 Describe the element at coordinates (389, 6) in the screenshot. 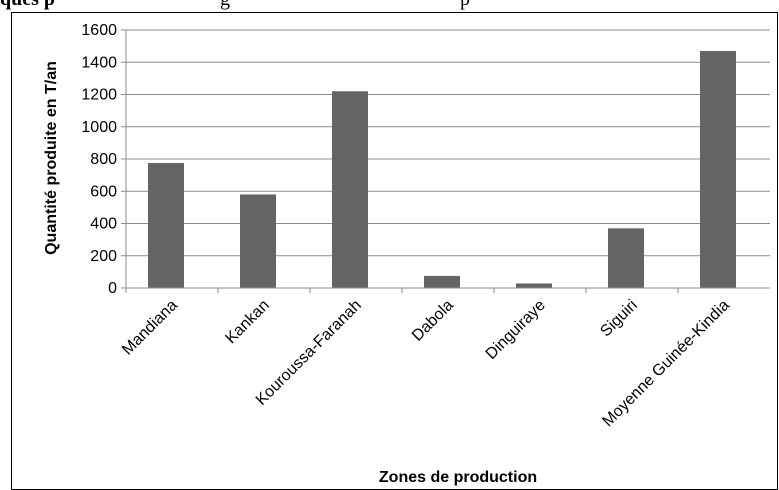

I see `top-caption: ques p g p` at that location.